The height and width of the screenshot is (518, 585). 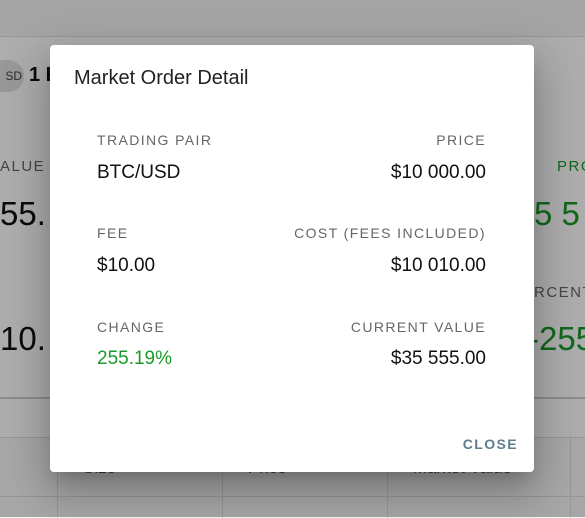 What do you see at coordinates (131, 327) in the screenshot?
I see `change-label: CHANGE` at bounding box center [131, 327].